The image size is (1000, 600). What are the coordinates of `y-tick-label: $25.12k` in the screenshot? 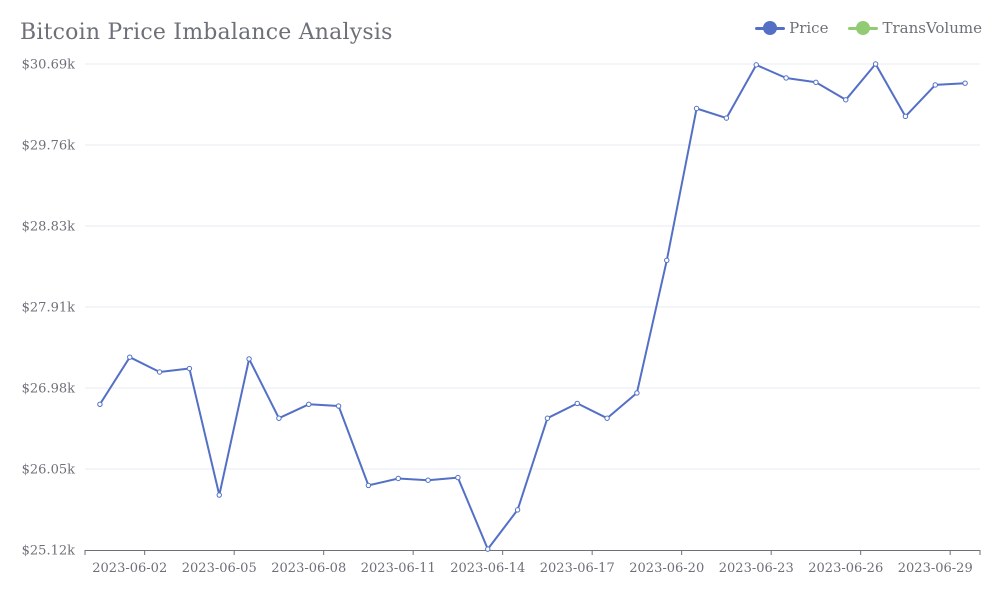 It's located at (48, 551).